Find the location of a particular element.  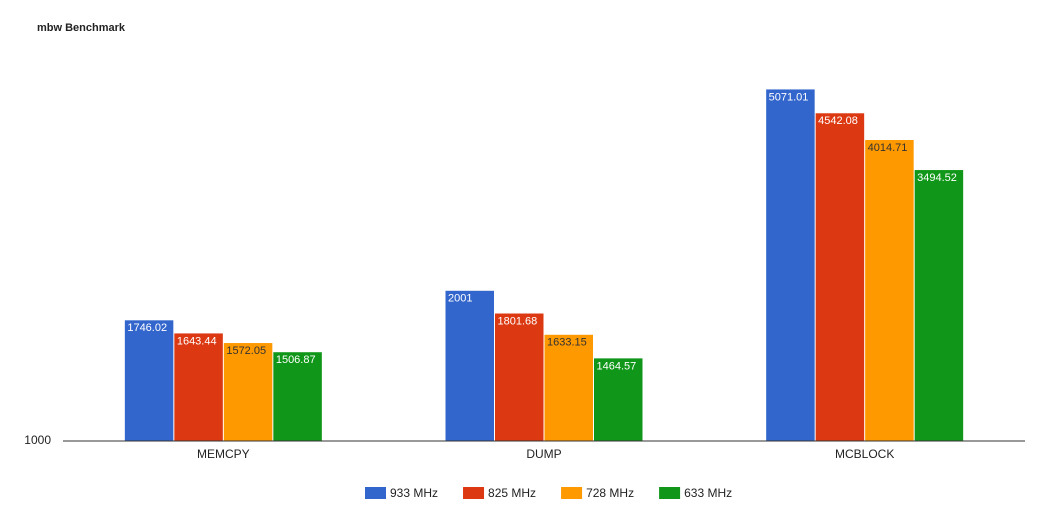

legend-label: 825 MHz is located at coordinates (512, 493).